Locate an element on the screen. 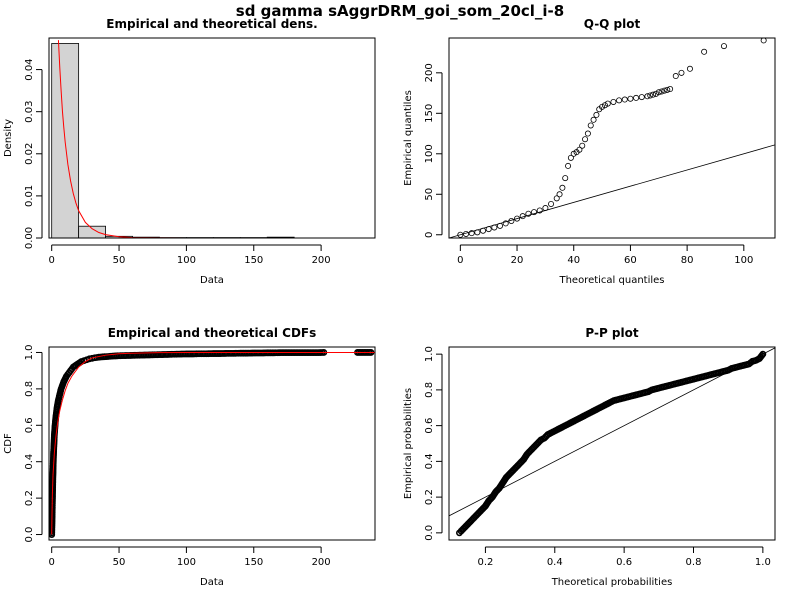 The height and width of the screenshot is (600, 800). qq-x-tick-label: 40 is located at coordinates (573, 260).